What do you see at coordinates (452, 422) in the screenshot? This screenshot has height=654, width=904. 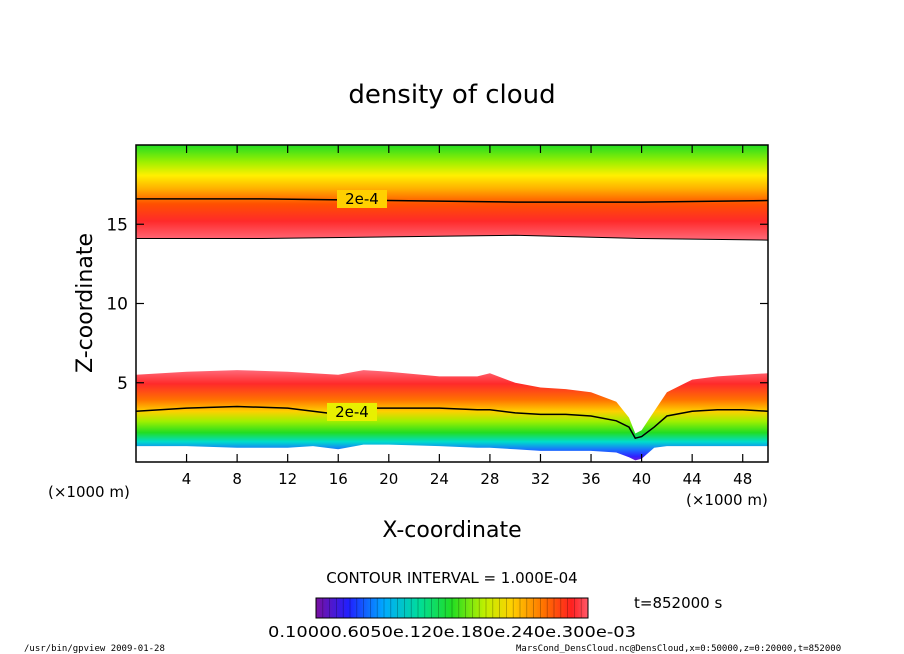 I see `lower-contour-line` at bounding box center [452, 422].